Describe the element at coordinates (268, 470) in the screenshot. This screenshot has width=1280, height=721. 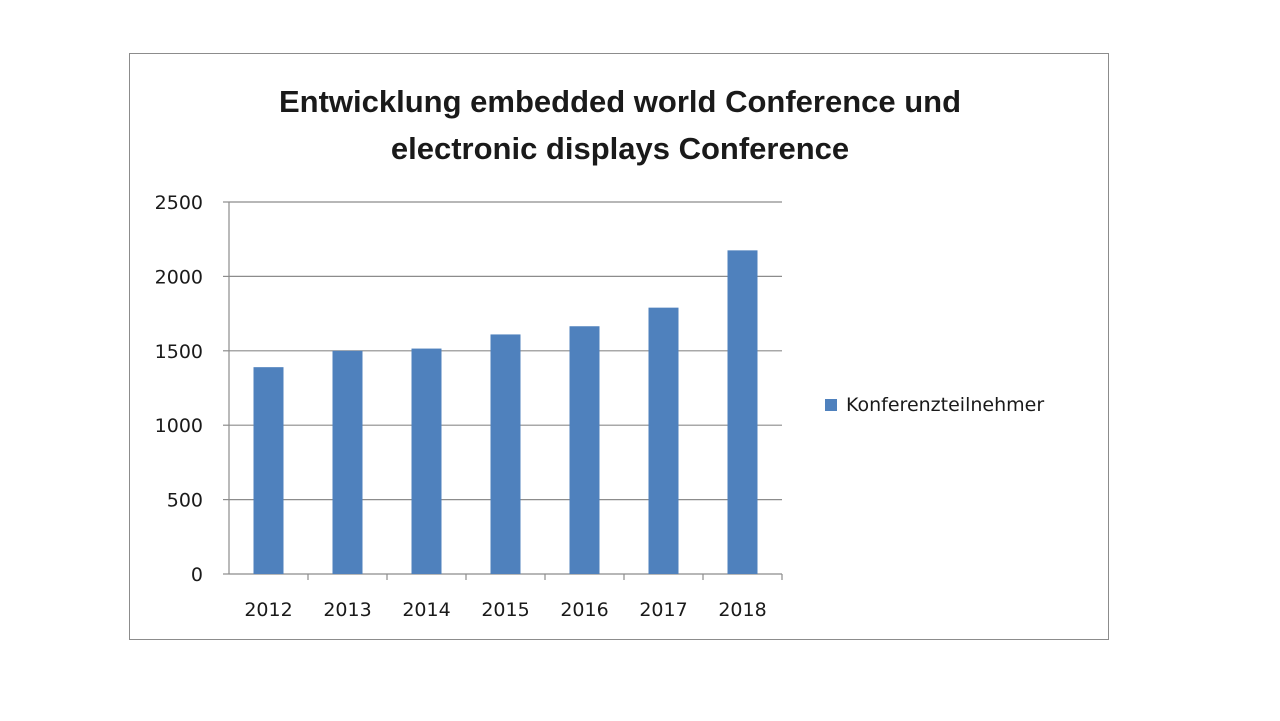
I see `bar-2012` at that location.